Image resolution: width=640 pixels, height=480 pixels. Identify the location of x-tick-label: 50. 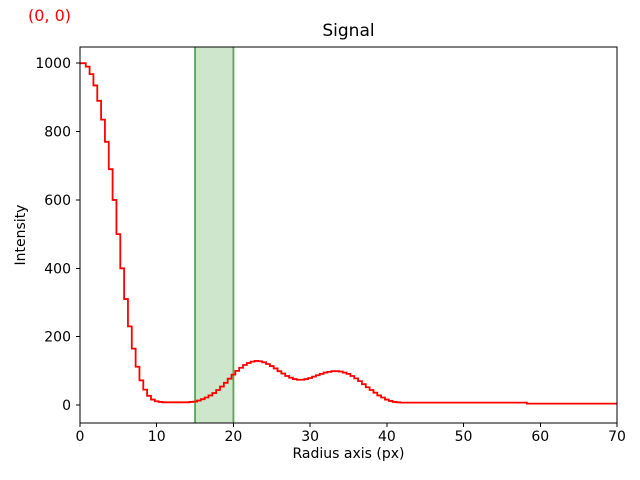
(464, 437).